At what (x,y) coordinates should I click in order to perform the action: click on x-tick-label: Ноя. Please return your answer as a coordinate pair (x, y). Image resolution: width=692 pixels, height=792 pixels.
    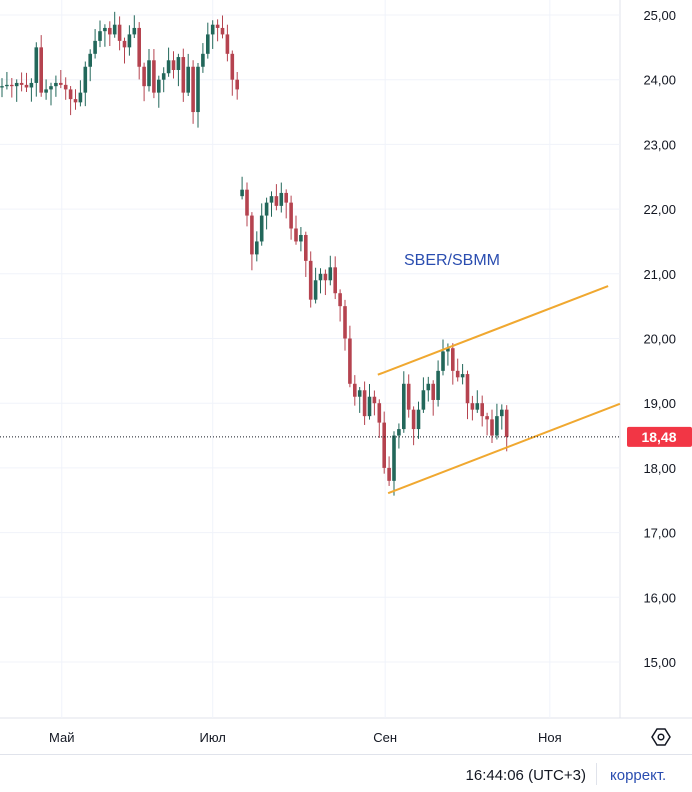
    Looking at the image, I should click on (550, 737).